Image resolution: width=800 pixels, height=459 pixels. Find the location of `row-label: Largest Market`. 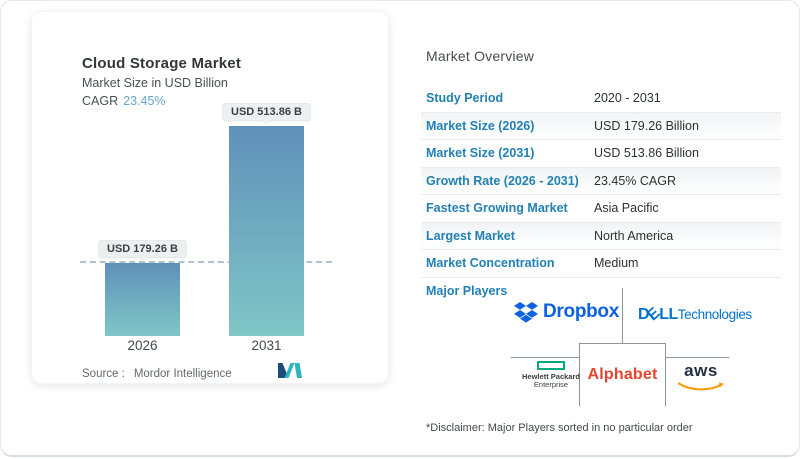

row-label: Largest Market is located at coordinates (470, 235).